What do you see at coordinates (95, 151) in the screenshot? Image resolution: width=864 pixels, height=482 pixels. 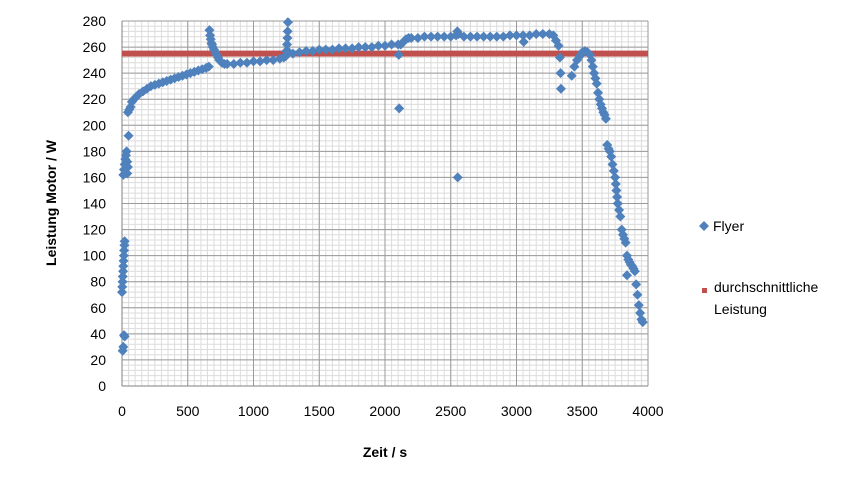 I see `y-tick-label: 180` at bounding box center [95, 151].